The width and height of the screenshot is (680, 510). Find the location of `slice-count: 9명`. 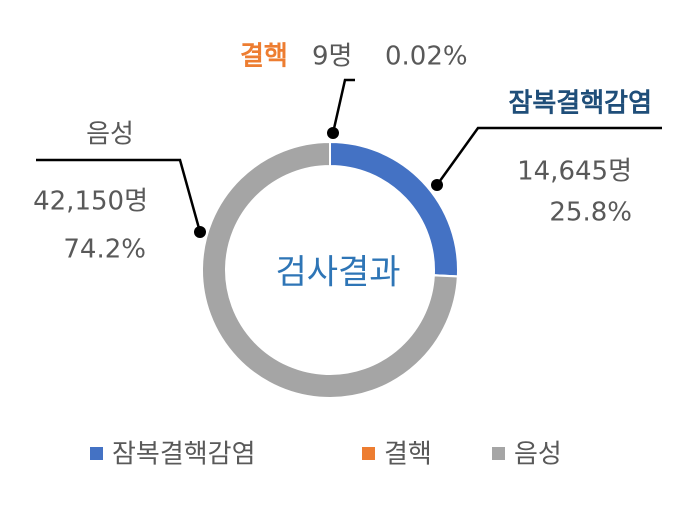

slice-count: 9명 is located at coordinates (332, 57).